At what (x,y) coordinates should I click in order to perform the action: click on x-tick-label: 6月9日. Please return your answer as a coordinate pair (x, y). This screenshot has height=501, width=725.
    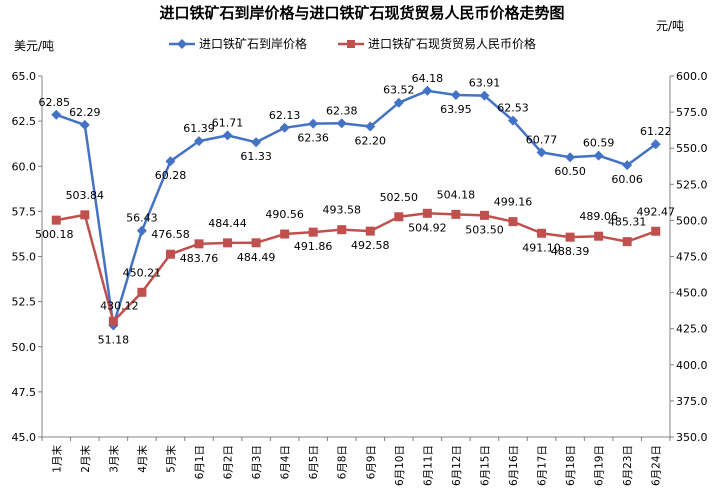
    Looking at the image, I should click on (371, 462).